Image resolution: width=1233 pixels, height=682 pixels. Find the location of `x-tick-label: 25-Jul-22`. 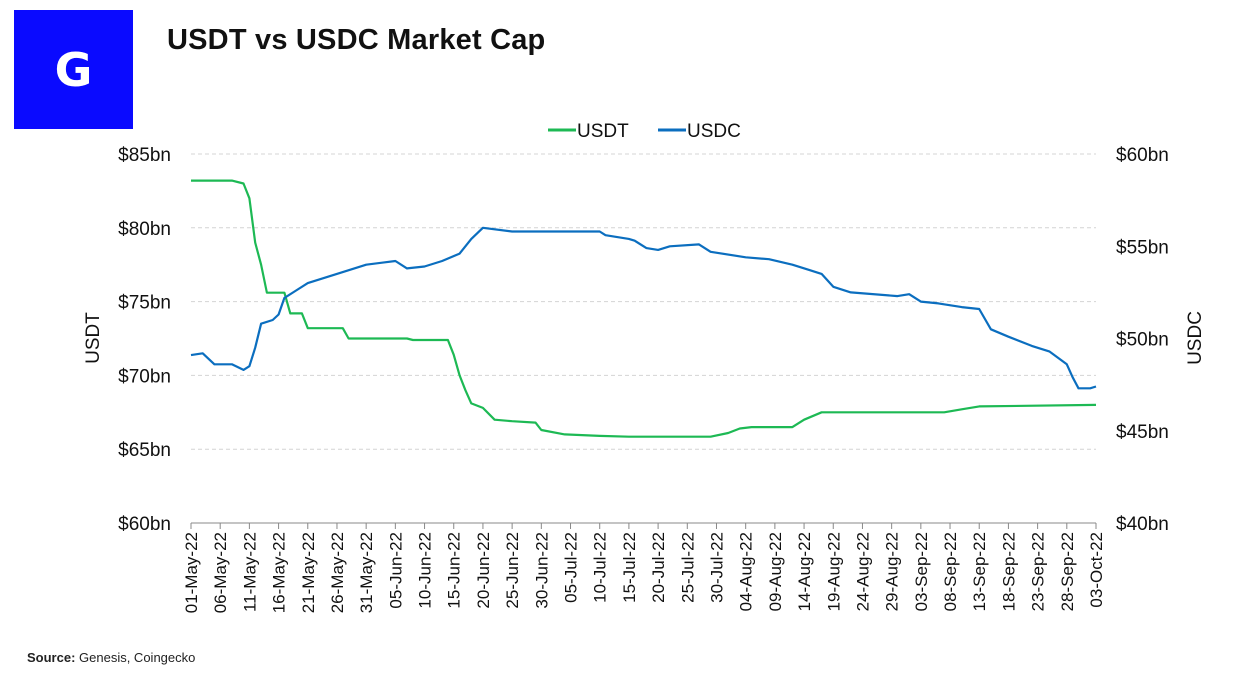

x-tick-label: 25-Jul-22 is located at coordinates (687, 567).